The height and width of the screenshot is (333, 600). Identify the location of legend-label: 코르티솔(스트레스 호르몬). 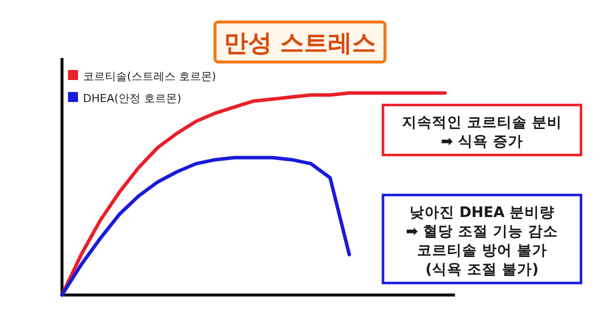
(149, 76).